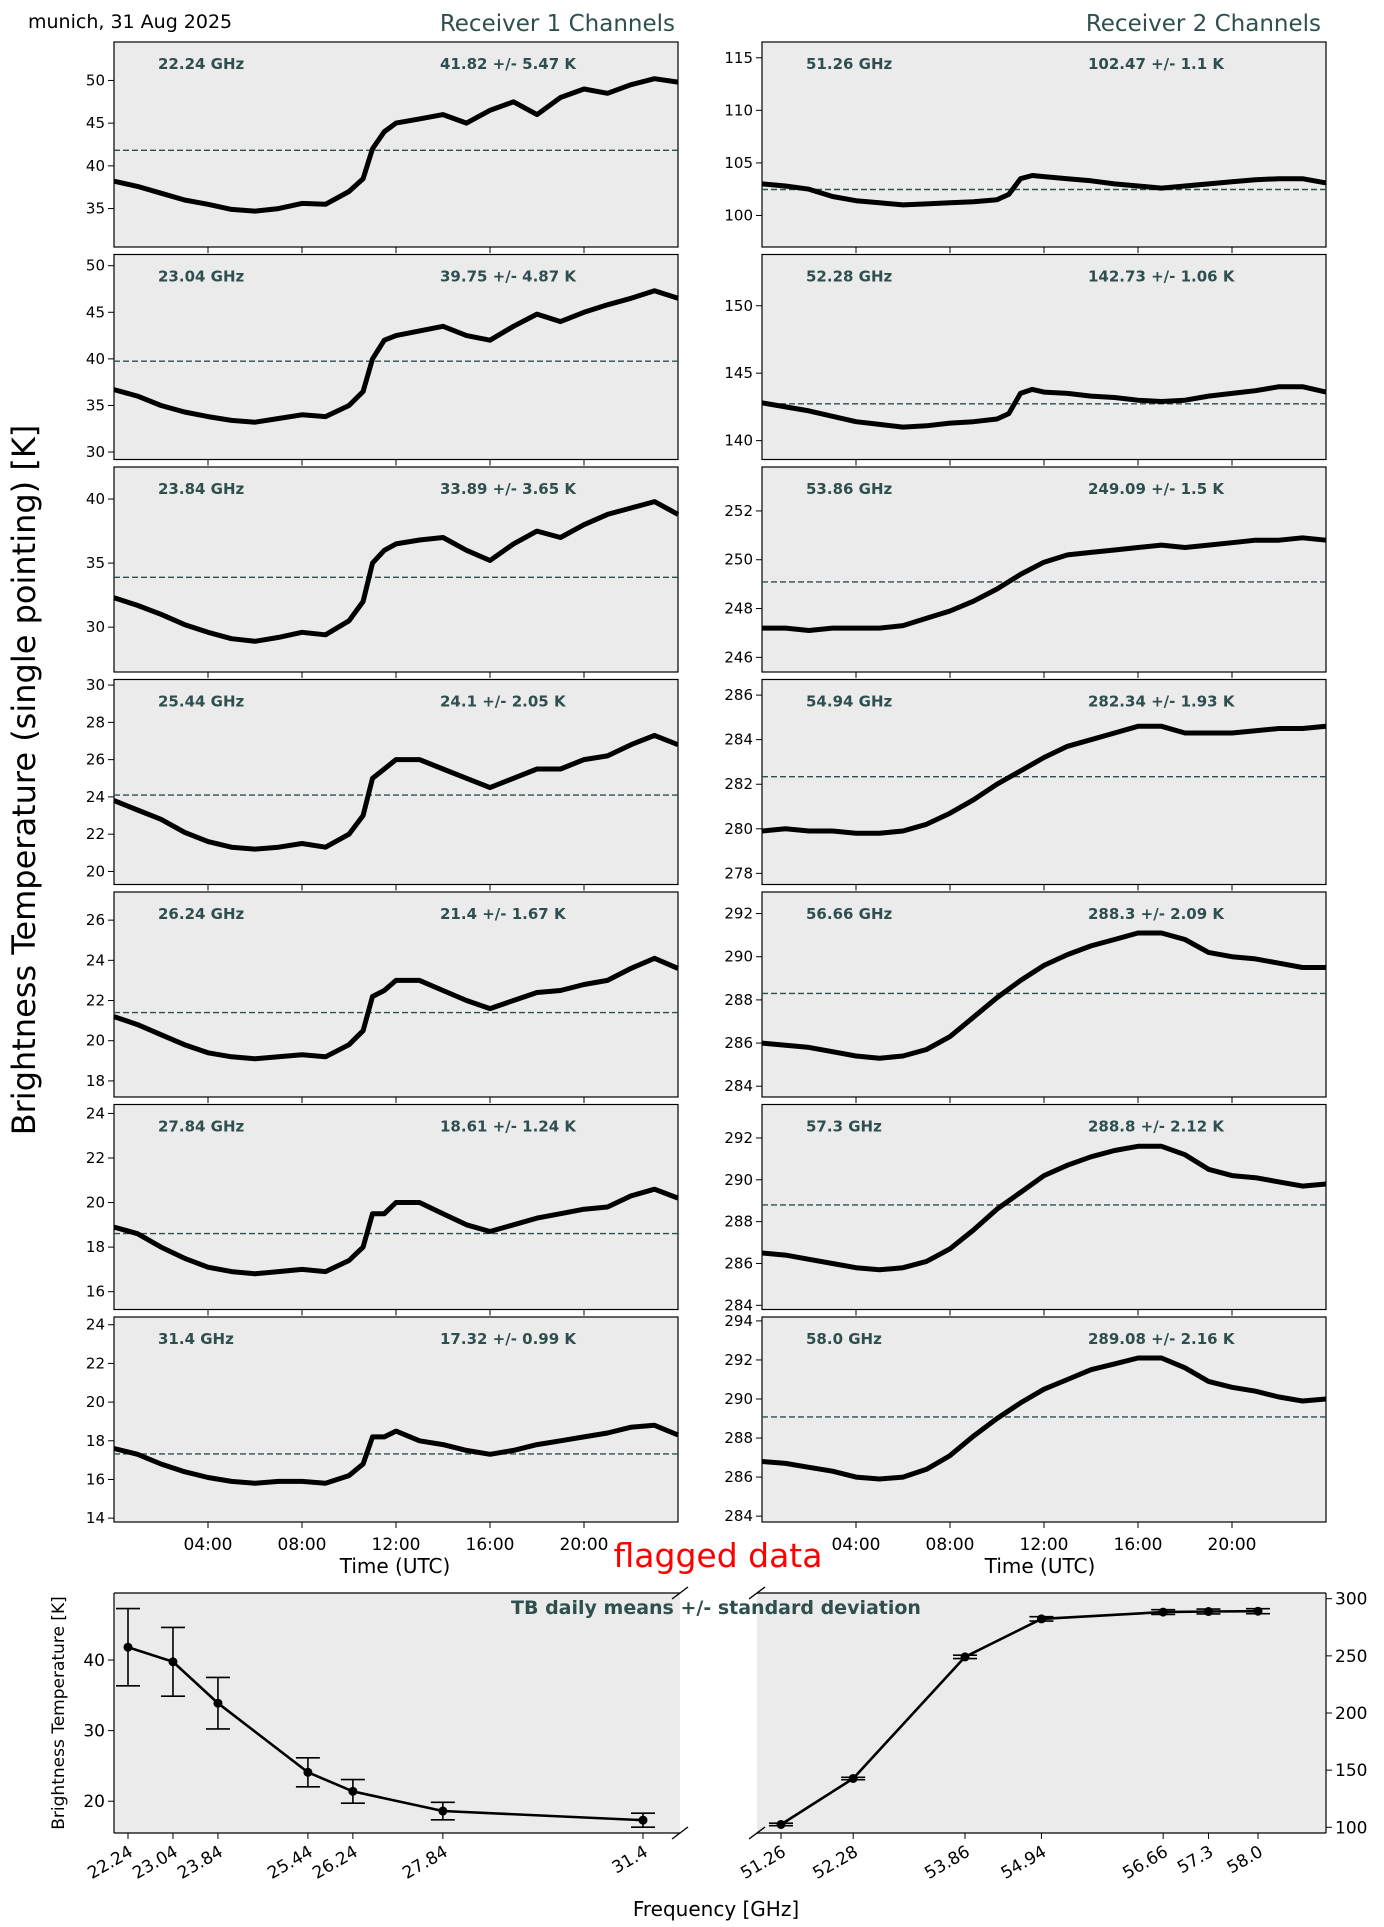 The image size is (1384, 1927). What do you see at coordinates (130, 22) in the screenshot?
I see `location-date: munich, 31 Aug 2025` at bounding box center [130, 22].